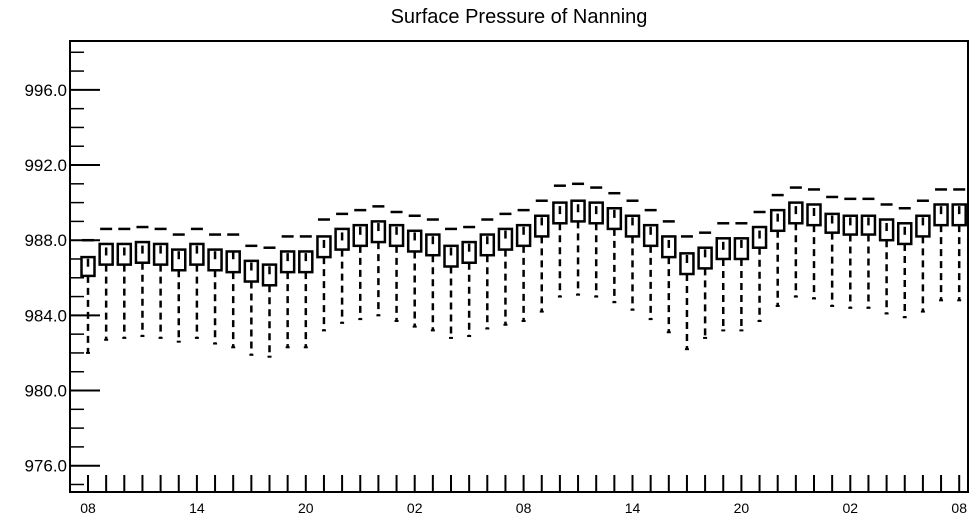 The width and height of the screenshot is (975, 520). What do you see at coordinates (45, 315) in the screenshot?
I see `y-tick-label: 984.0` at bounding box center [45, 315].